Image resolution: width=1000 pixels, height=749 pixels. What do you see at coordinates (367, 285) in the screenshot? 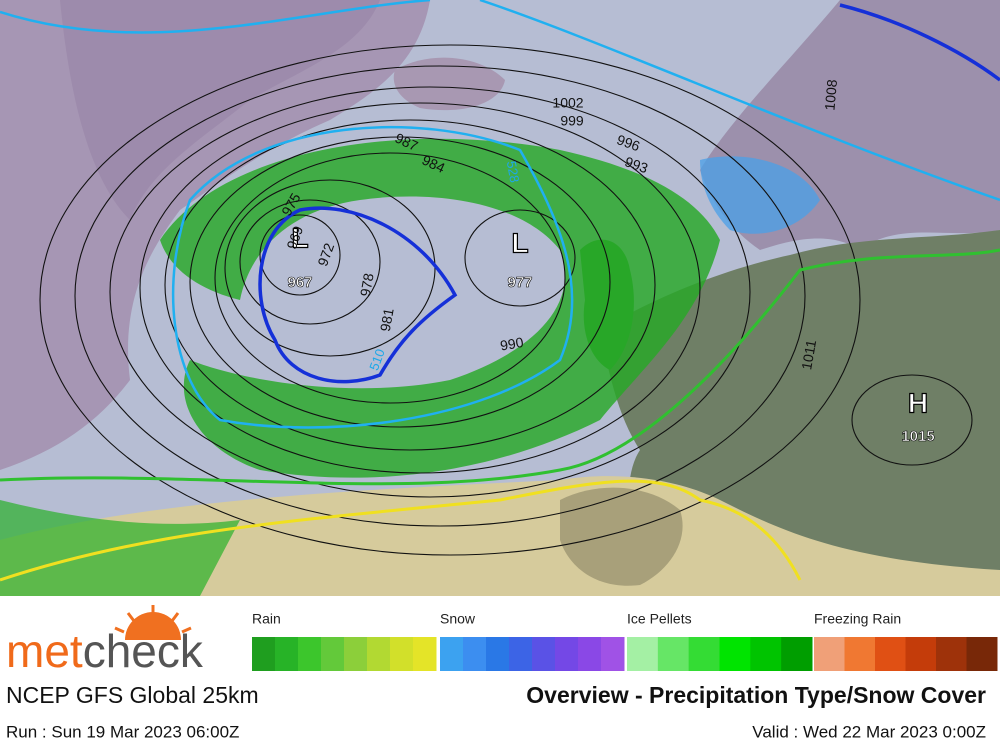
I see `isobar-label: 978` at bounding box center [367, 285].